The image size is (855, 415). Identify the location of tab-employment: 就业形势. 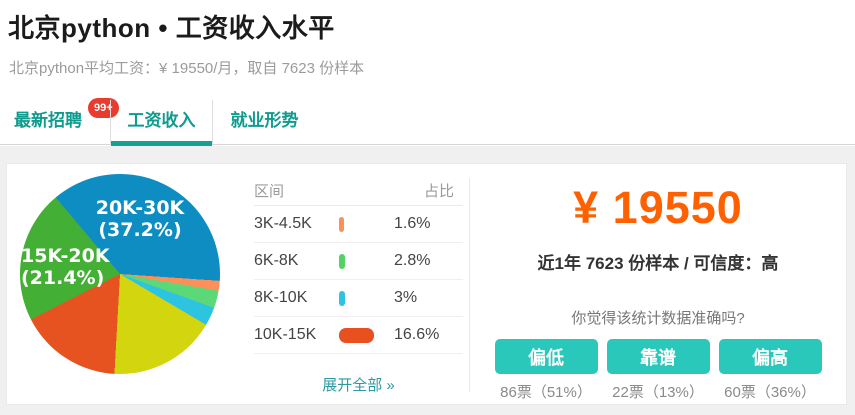
(264, 122).